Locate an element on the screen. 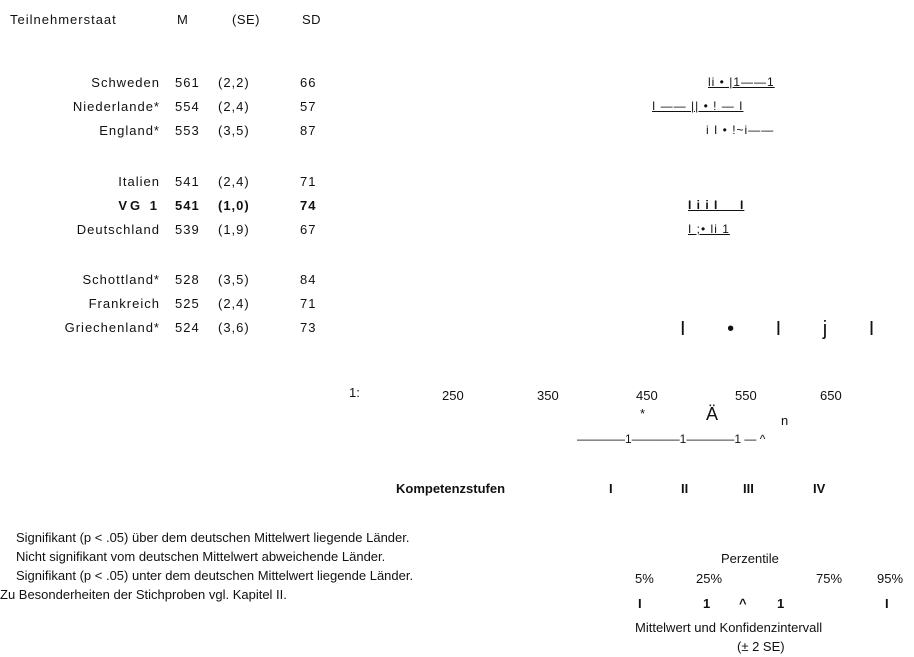 The image size is (914, 657). scale-tick: 650 is located at coordinates (831, 395).